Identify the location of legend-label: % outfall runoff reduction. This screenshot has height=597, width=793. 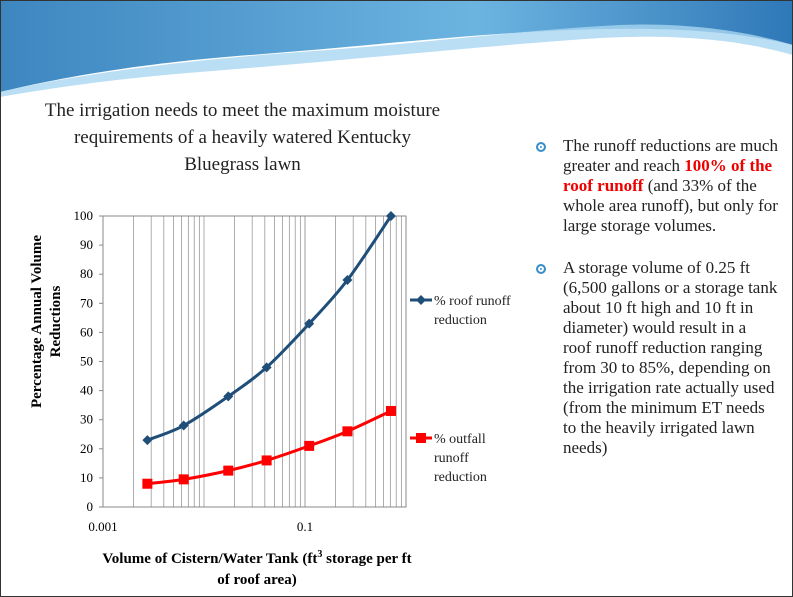
(460, 458).